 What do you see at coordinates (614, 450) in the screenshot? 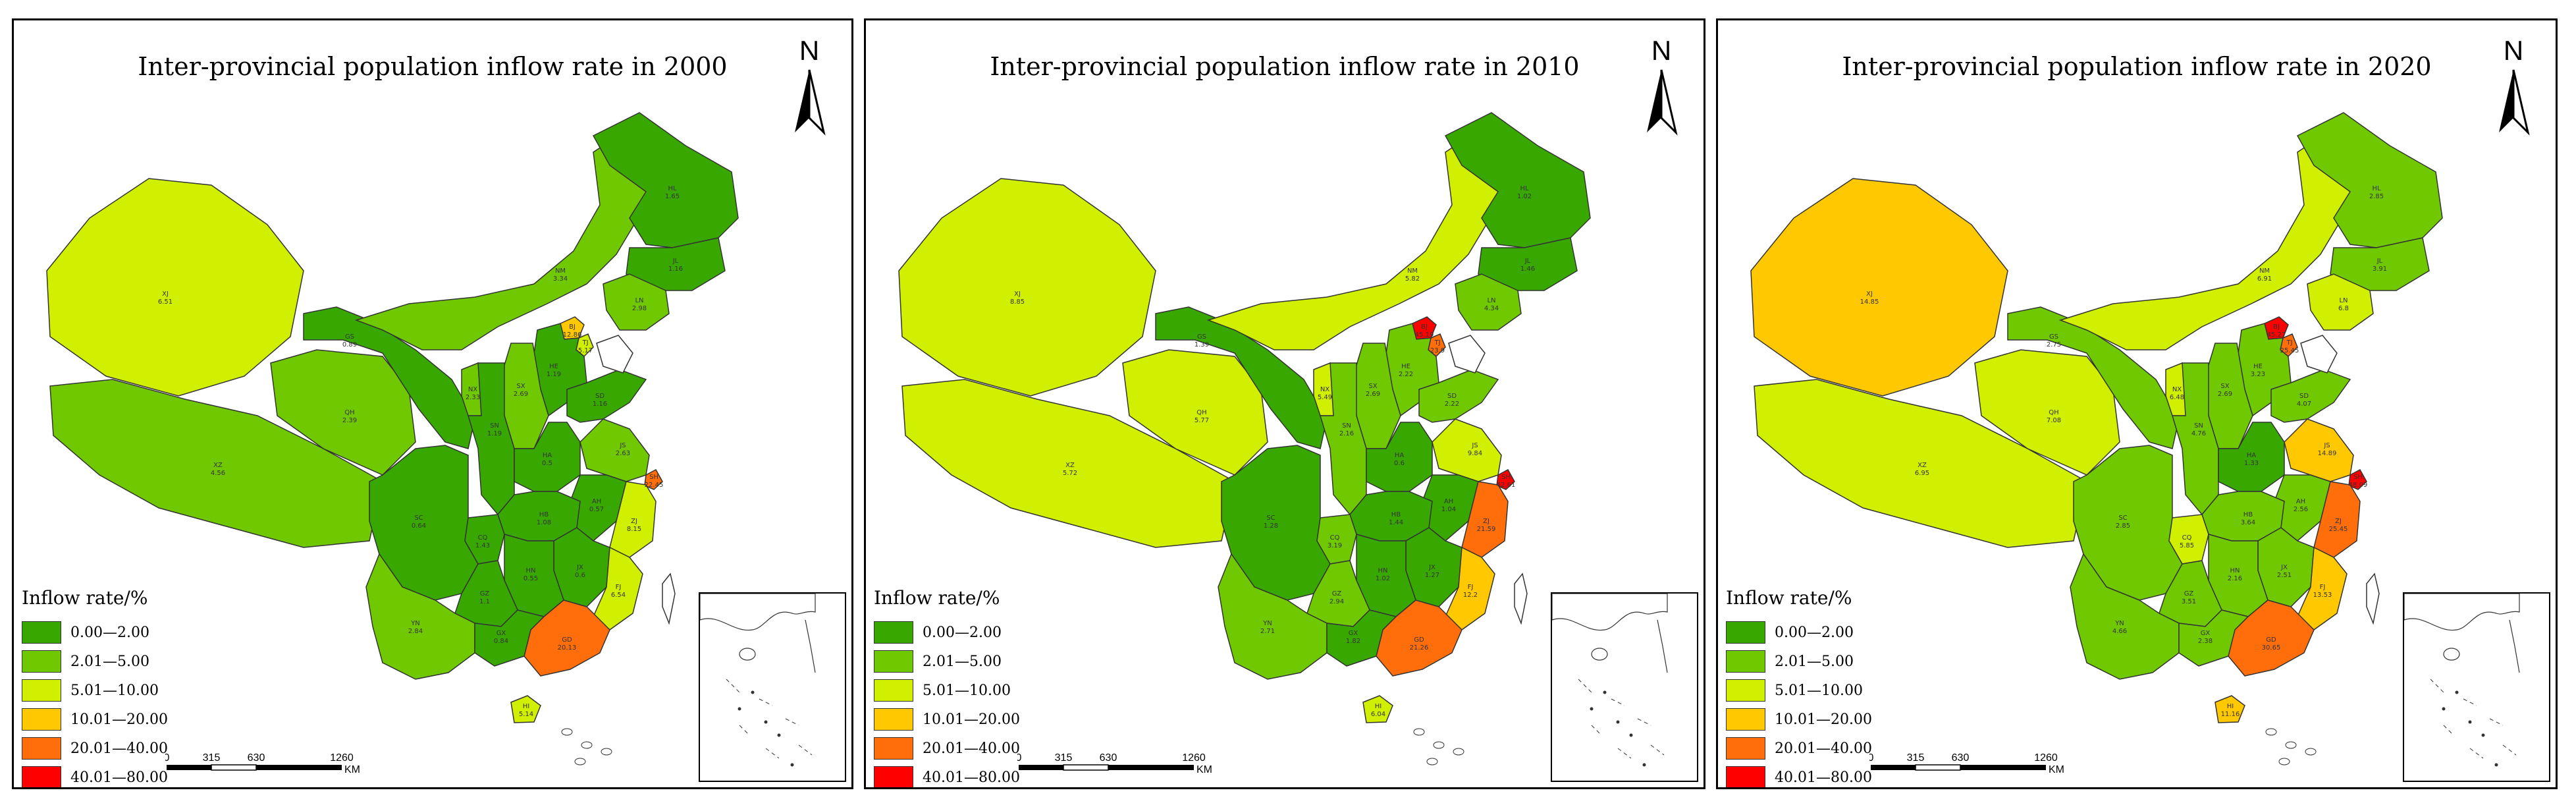
I see `province-js` at bounding box center [614, 450].